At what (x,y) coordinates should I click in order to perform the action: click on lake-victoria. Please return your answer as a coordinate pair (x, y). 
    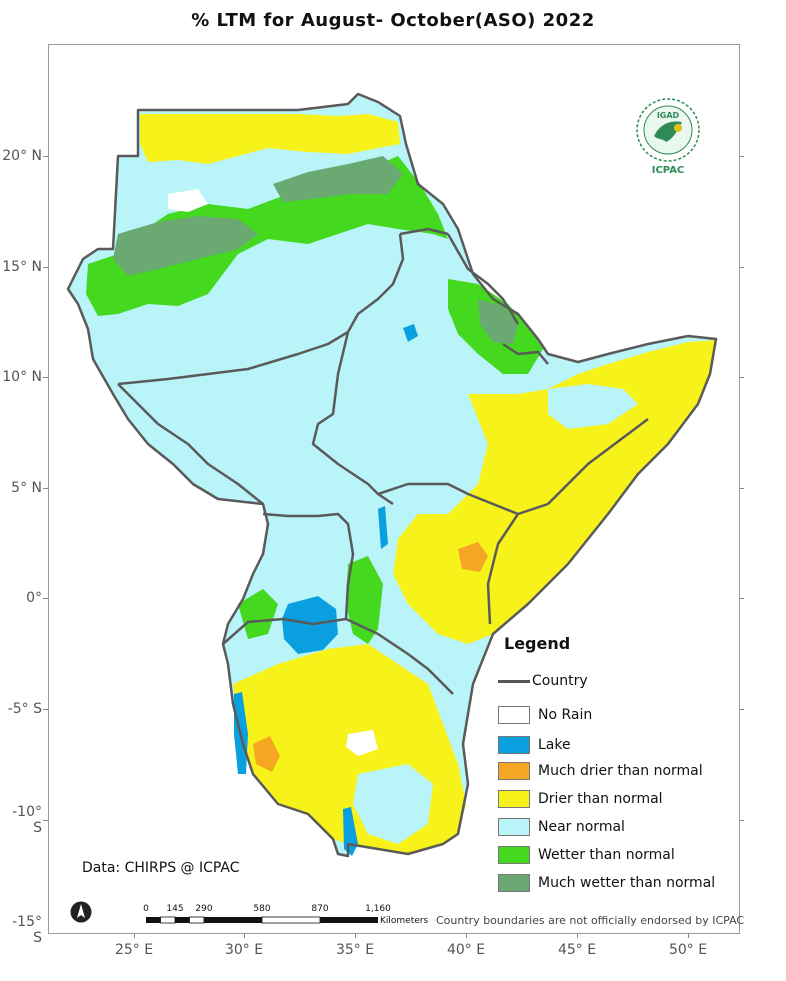
    Looking at the image, I should click on (310, 625).